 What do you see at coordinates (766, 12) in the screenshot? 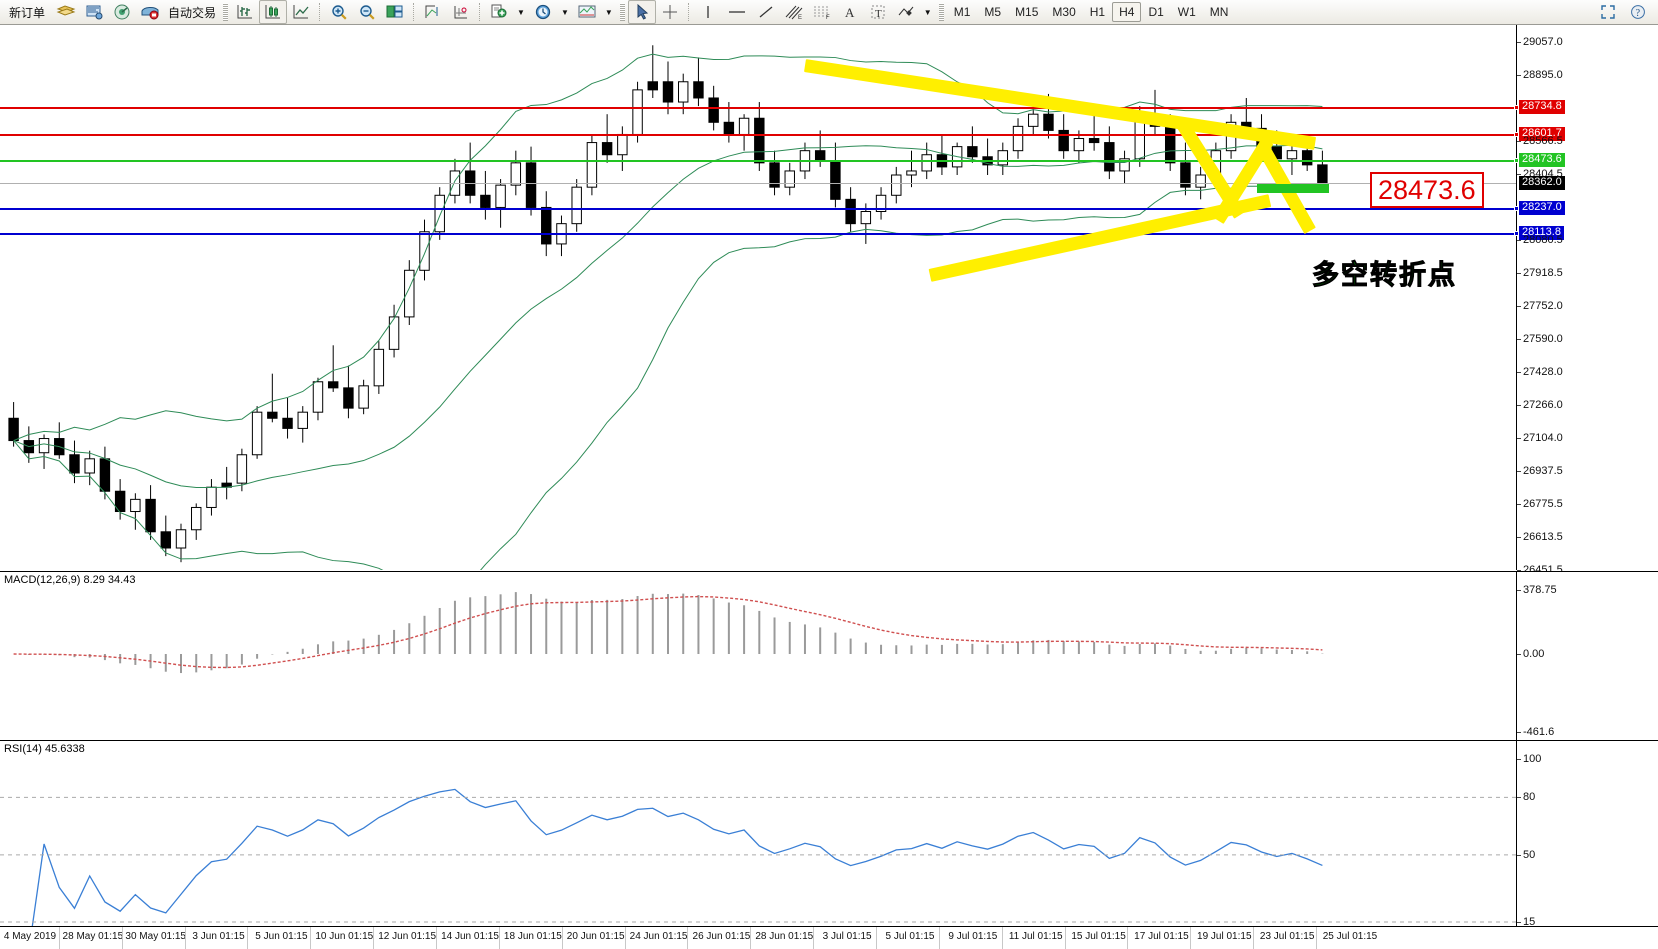
I see `trendline-icon` at bounding box center [766, 12].